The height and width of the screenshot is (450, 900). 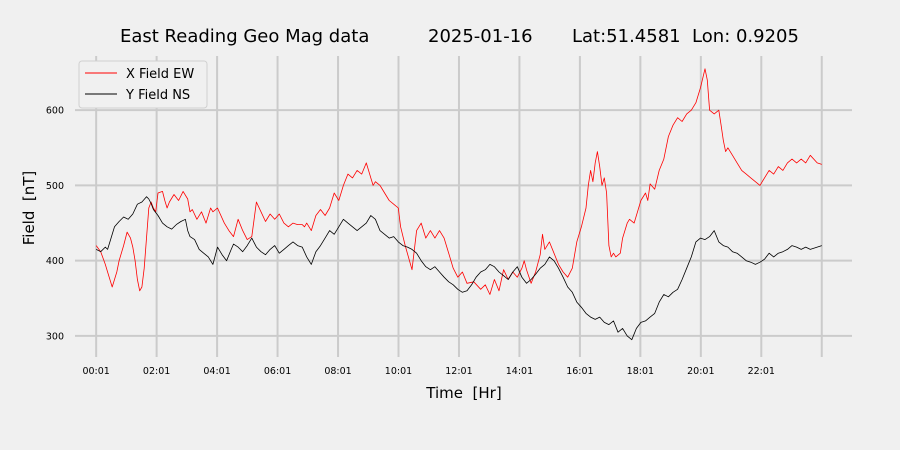 What do you see at coordinates (160, 74) in the screenshot?
I see `legend-label-x-field: X Field EW` at bounding box center [160, 74].